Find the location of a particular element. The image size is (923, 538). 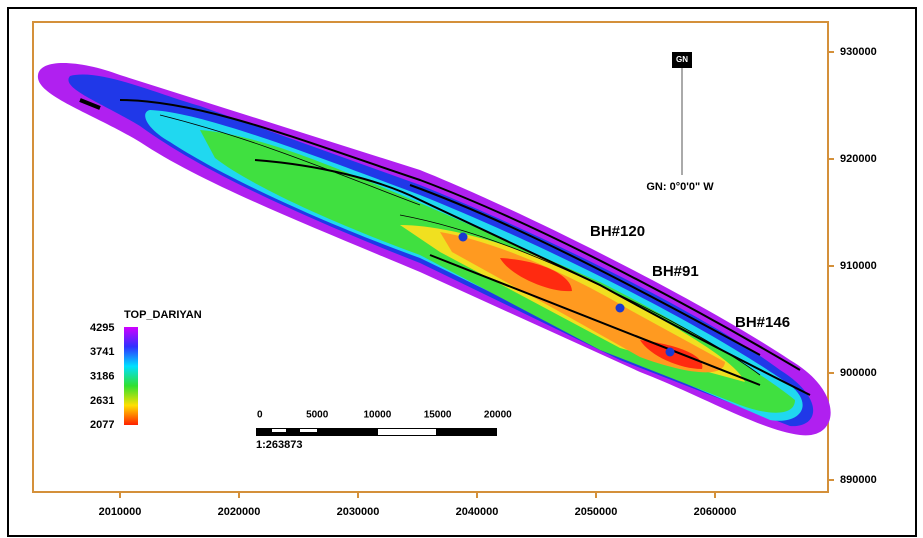

color-bar is located at coordinates (131, 376).